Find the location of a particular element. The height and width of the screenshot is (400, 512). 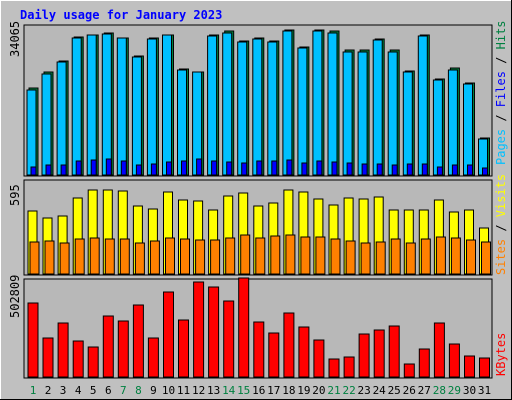

x-tick-label: 22 is located at coordinates (348, 390).